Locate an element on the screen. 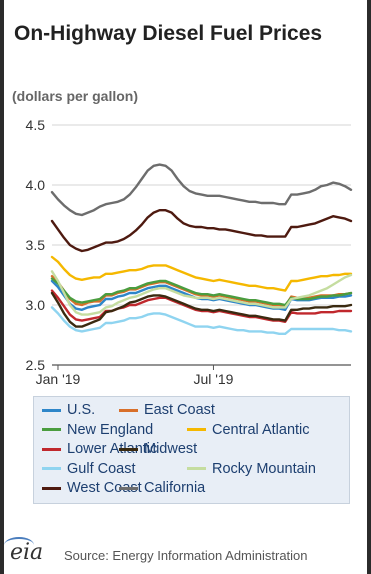  legend-label: West Coast is located at coordinates (104, 488).